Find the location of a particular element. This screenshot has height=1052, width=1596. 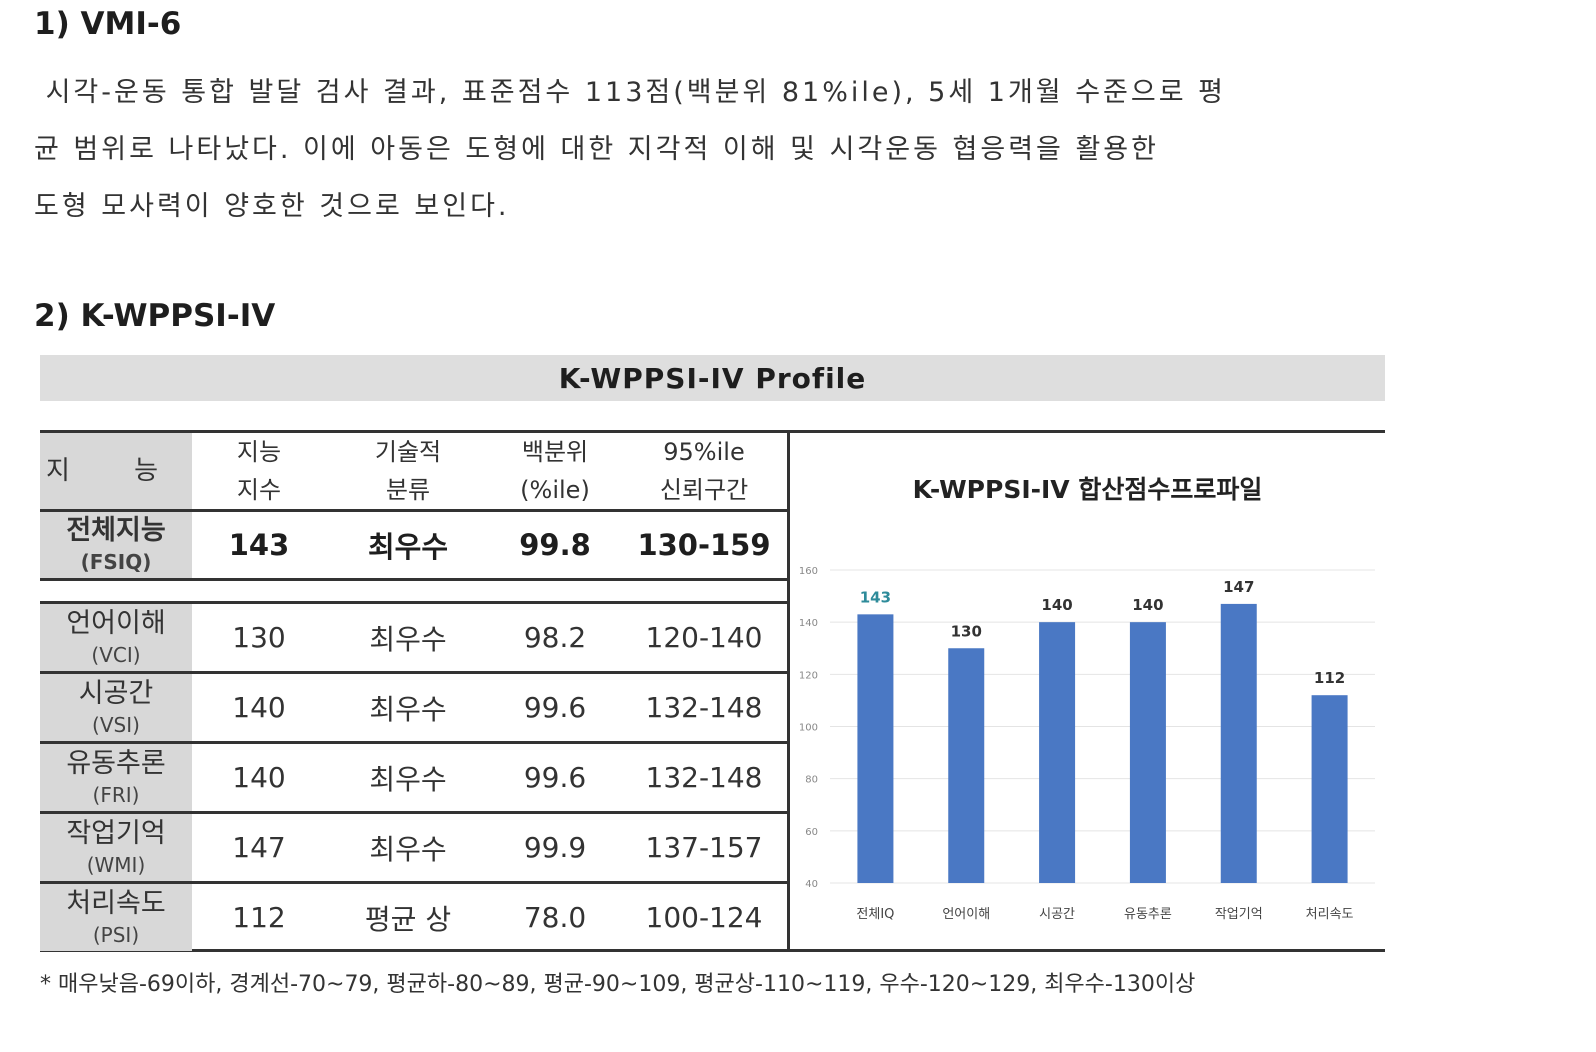

spacer-cell is located at coordinates (414, 591).